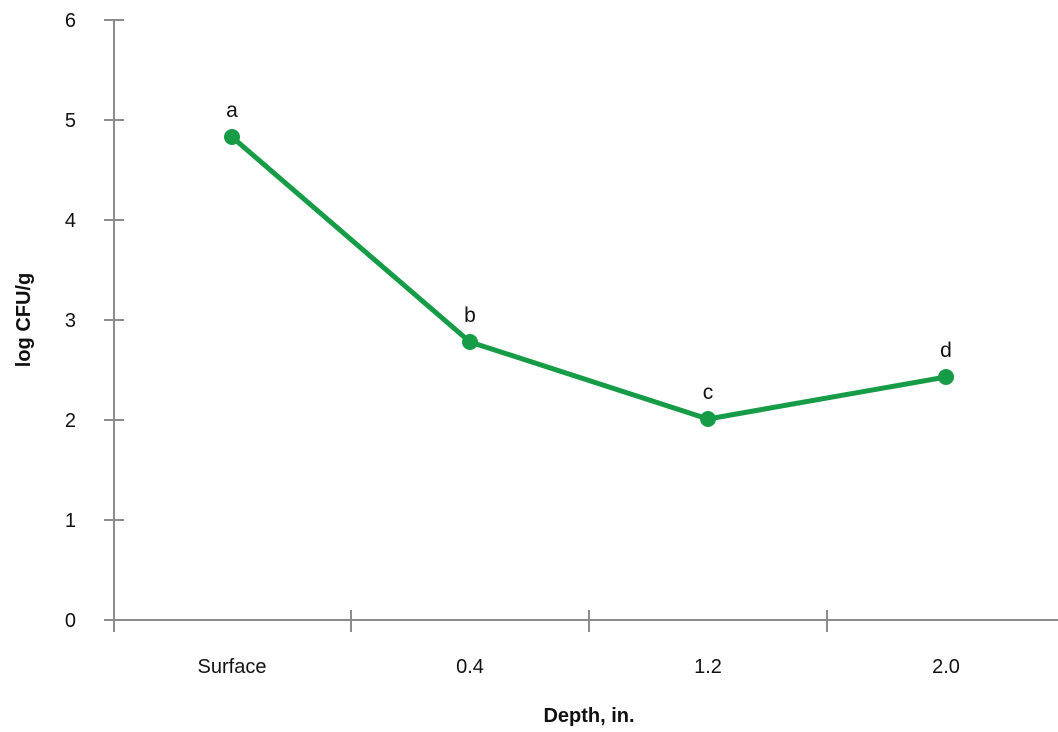  Describe the element at coordinates (232, 110) in the screenshot. I see `data-label: a` at that location.